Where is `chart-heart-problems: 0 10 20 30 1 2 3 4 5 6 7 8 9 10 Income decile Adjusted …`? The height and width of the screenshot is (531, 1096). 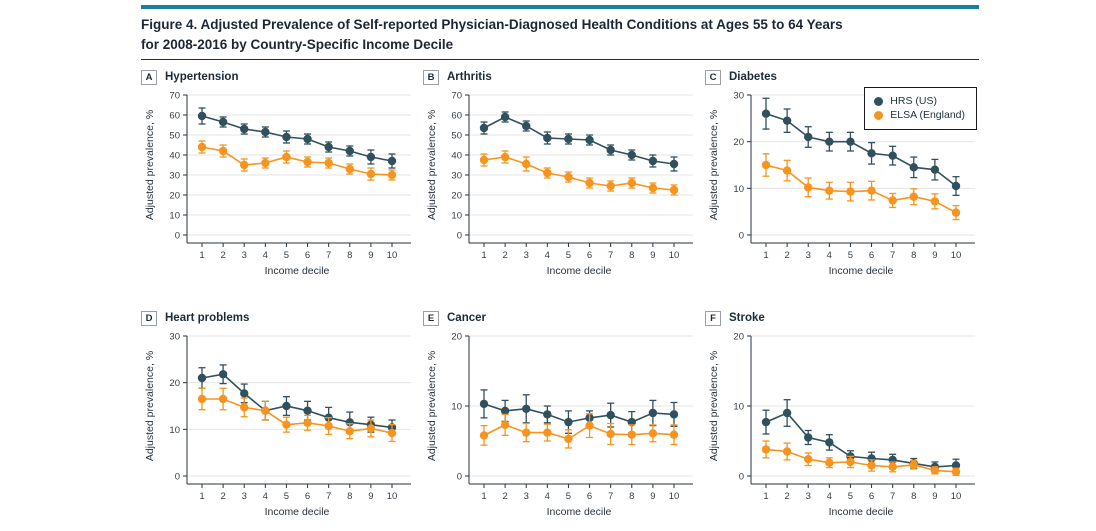 chart-heart-problems: 0 10 20 30 1 2 3 4 5 6 7 8 9 10 Income decile Adjusted … is located at coordinates (277, 428).